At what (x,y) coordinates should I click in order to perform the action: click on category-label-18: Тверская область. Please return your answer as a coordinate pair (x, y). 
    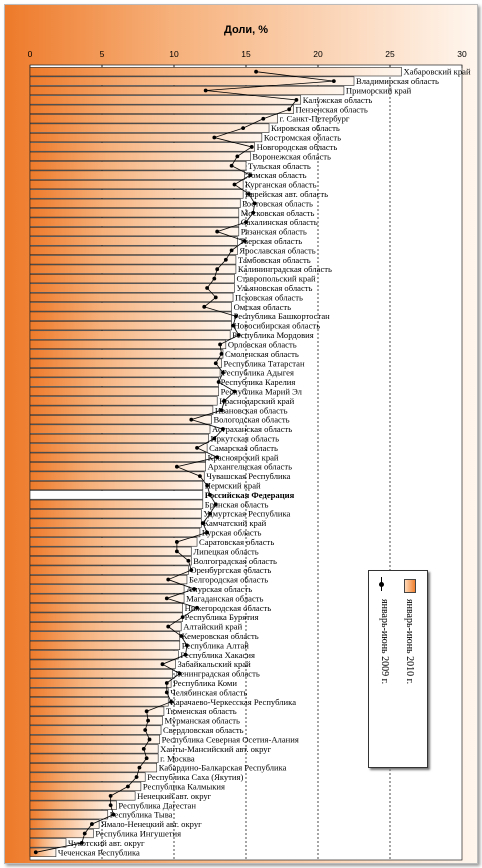
    Looking at the image, I should click on (270, 241).